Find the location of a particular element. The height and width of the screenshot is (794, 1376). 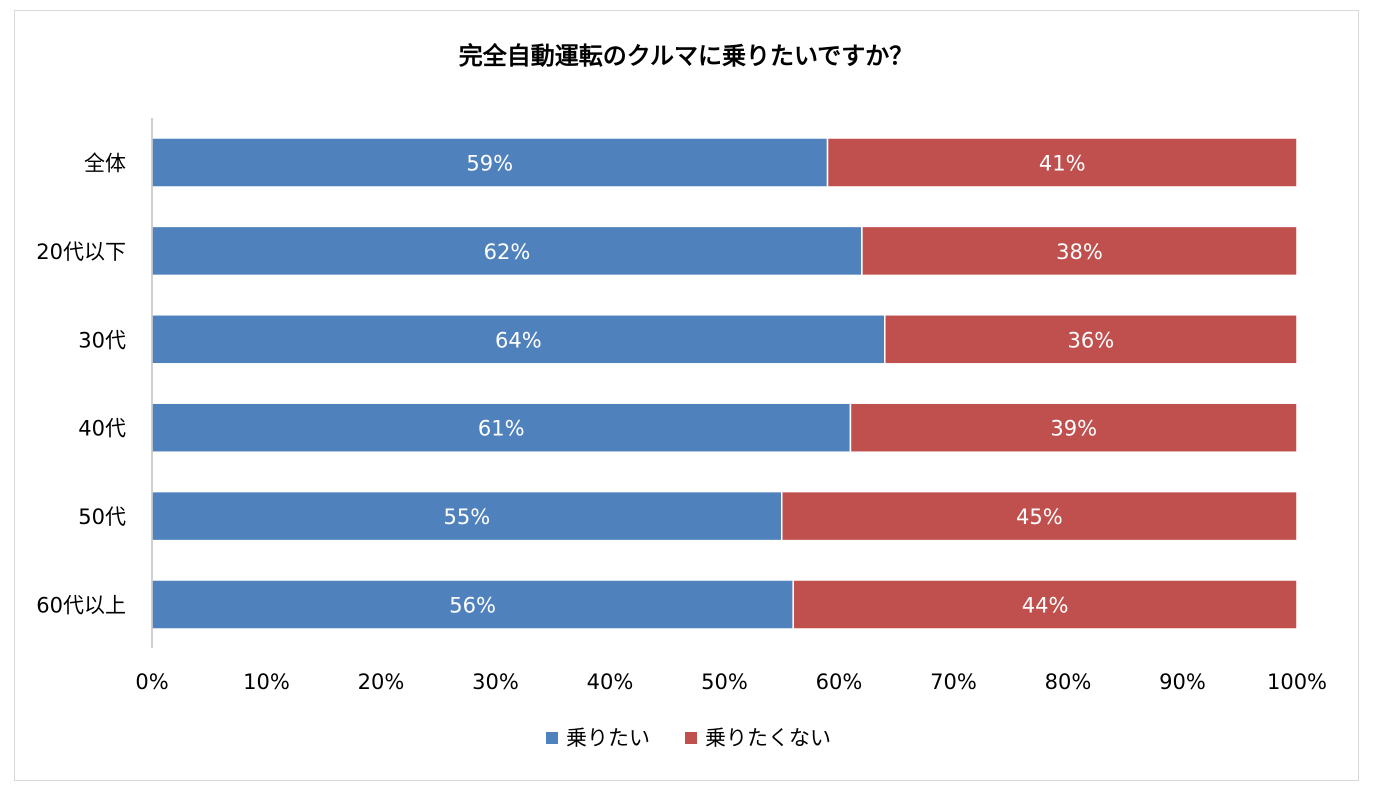

data-label-want-4: 55% is located at coordinates (467, 517).